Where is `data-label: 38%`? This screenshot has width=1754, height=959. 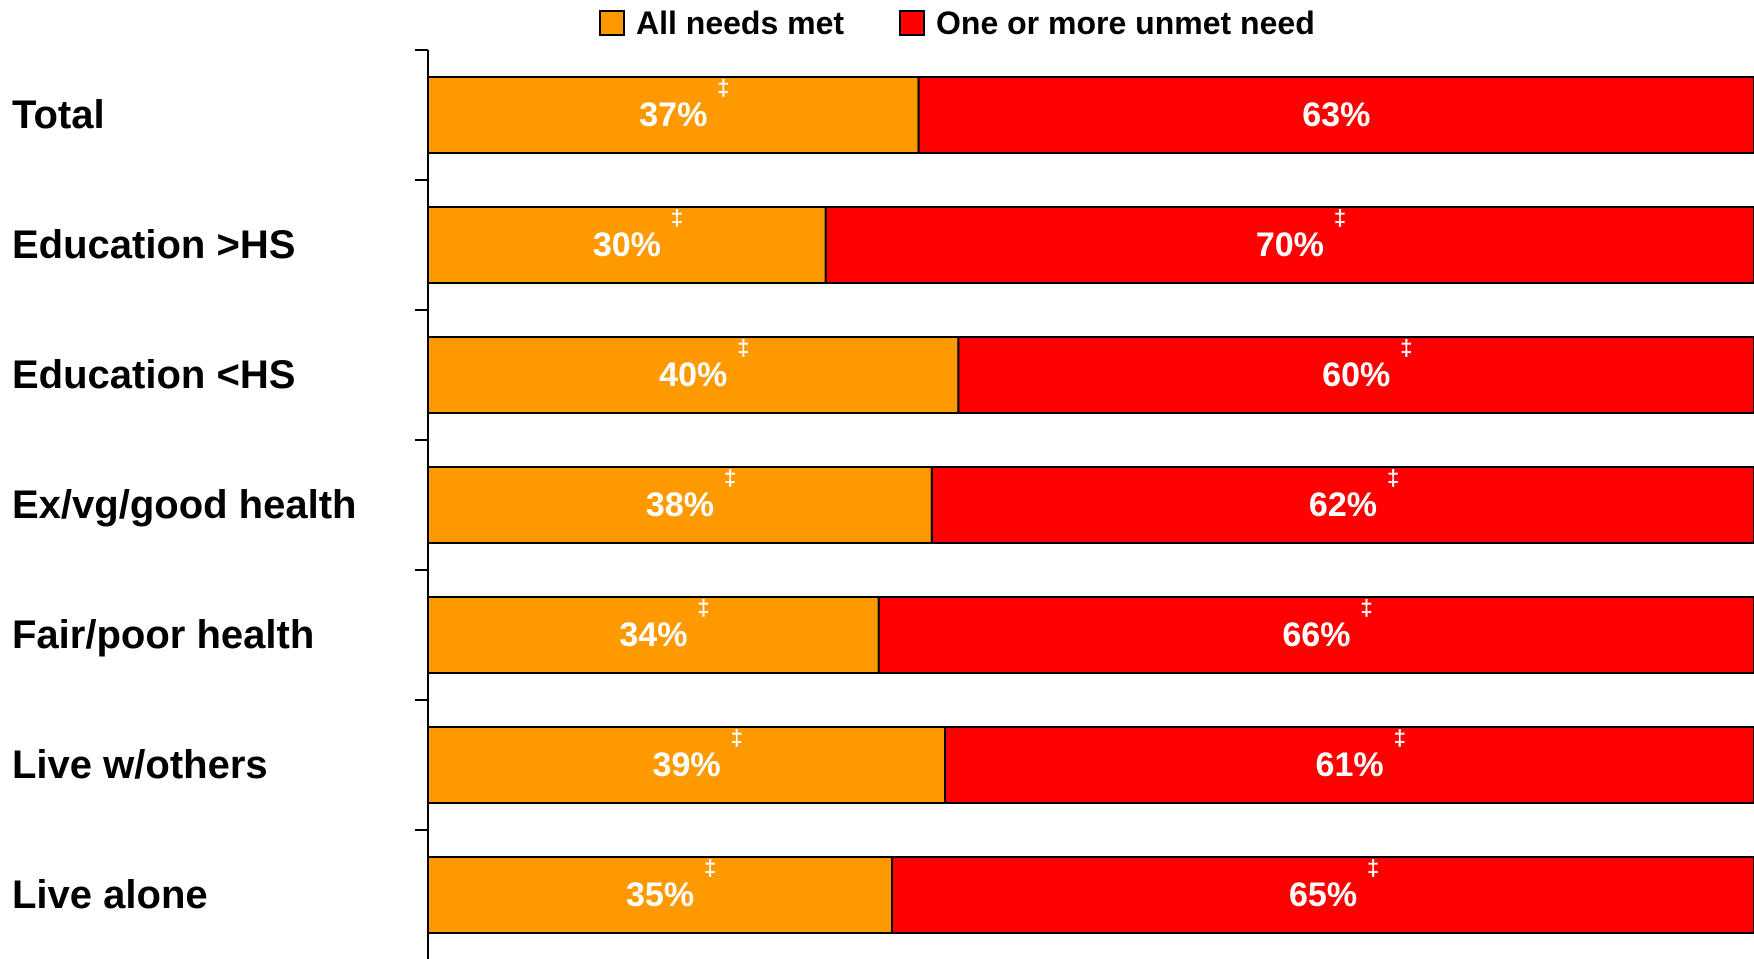 data-label: 38% is located at coordinates (680, 505).